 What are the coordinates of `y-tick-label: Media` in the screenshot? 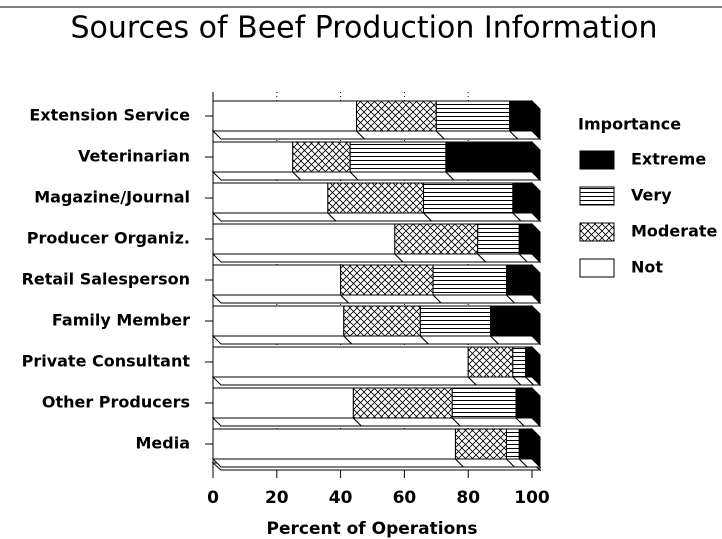 It's located at (162, 443).